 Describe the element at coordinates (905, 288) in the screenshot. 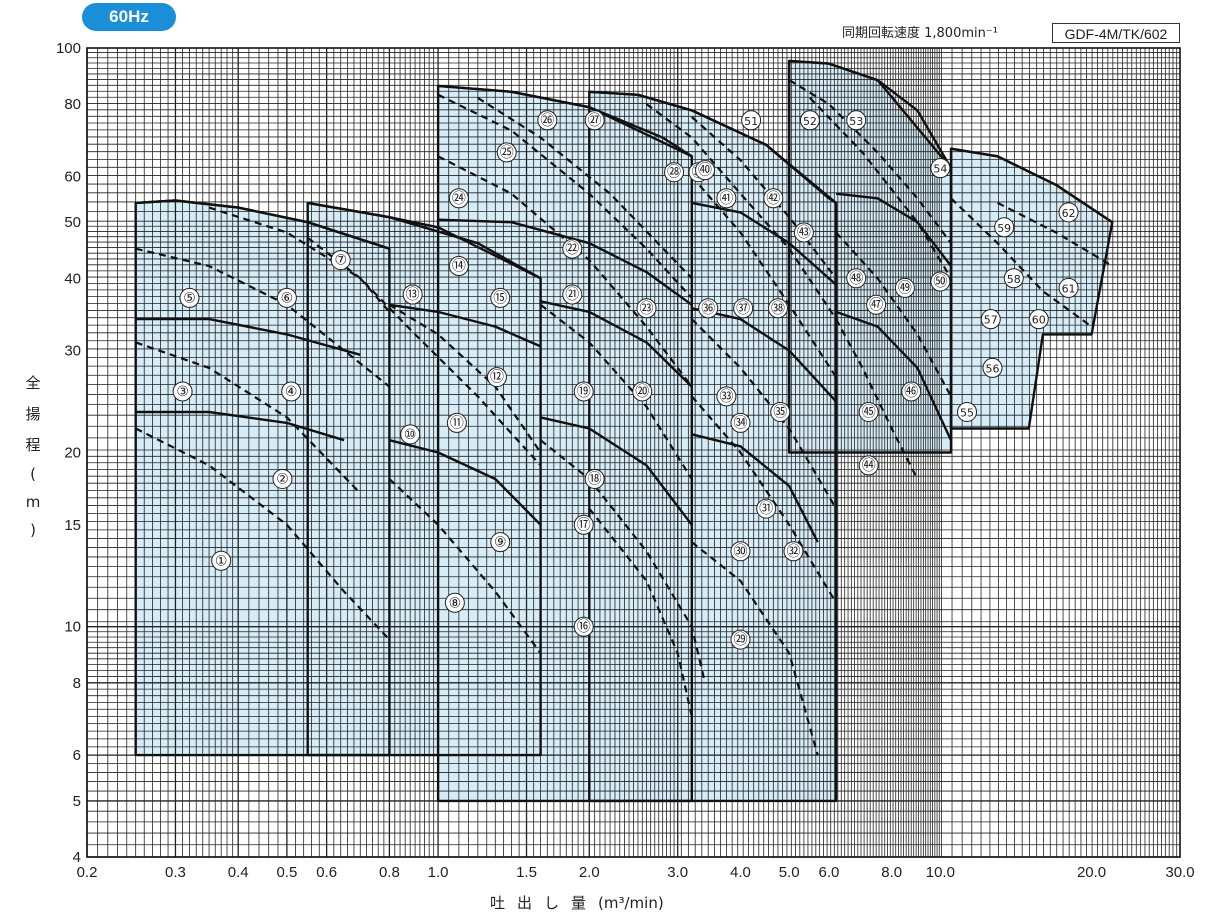

I see `curve-label-text-49: ㊾` at that location.